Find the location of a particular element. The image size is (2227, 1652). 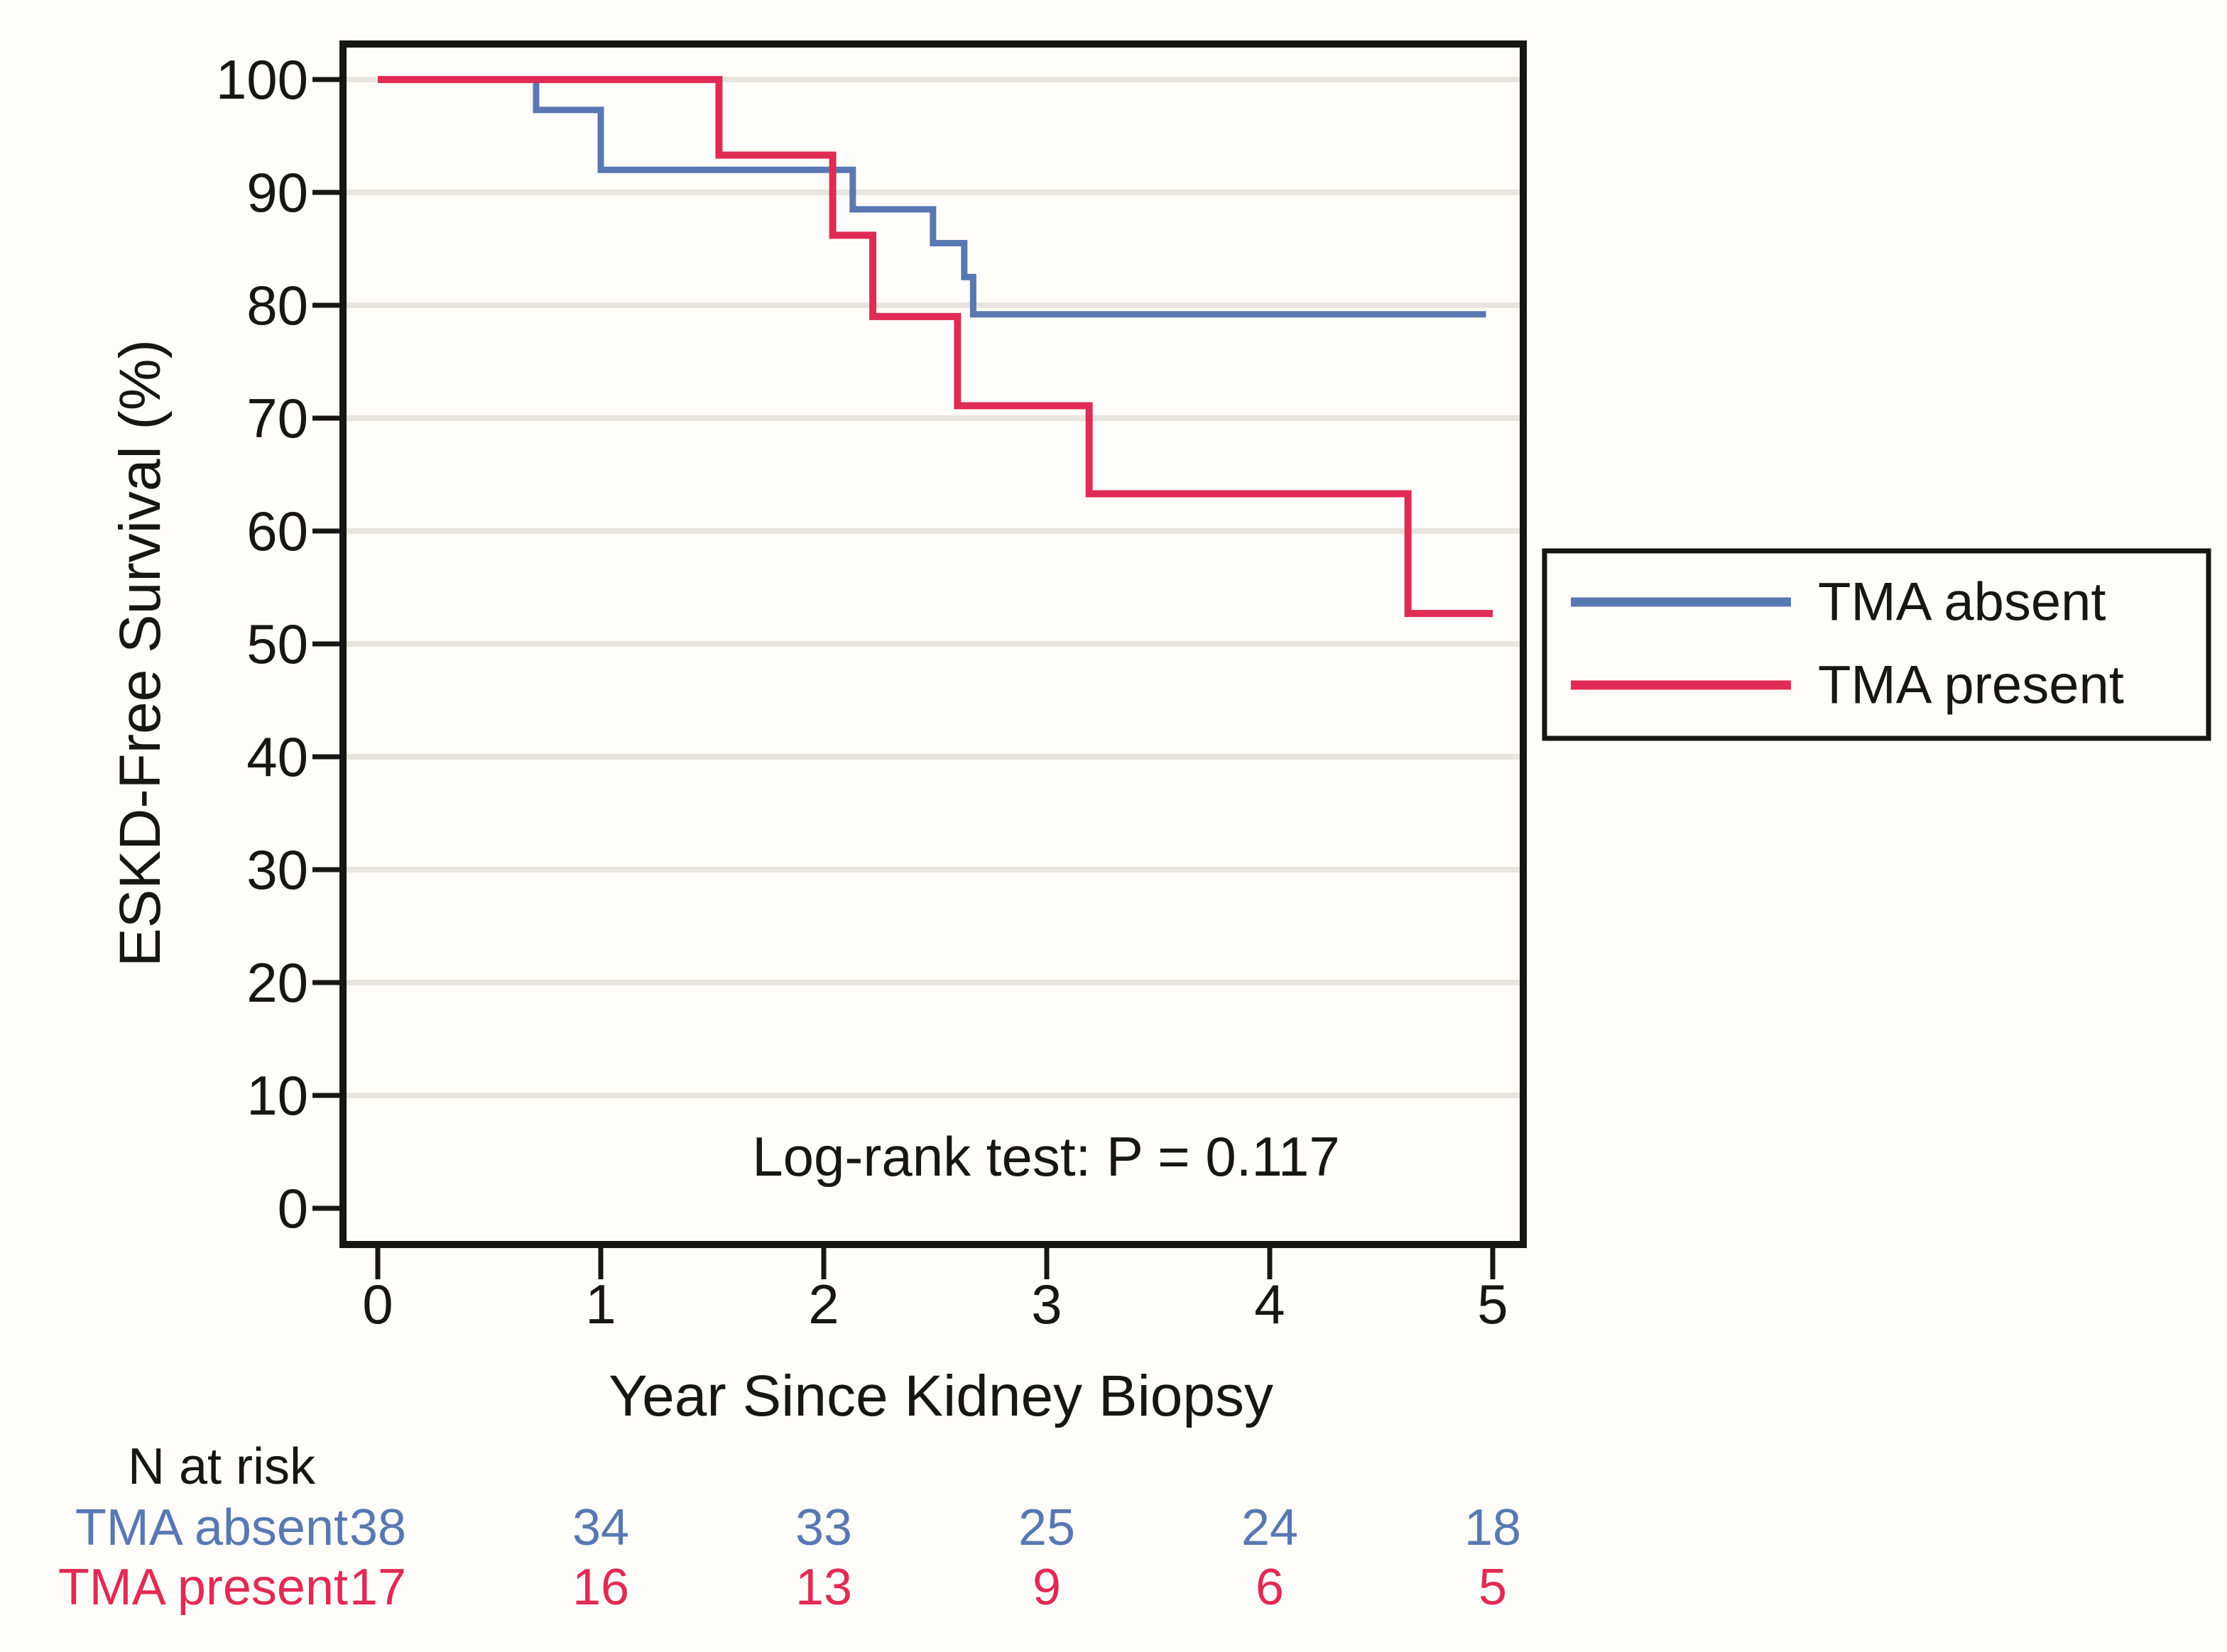

y-tick-label-100: 100 is located at coordinates (262, 79).